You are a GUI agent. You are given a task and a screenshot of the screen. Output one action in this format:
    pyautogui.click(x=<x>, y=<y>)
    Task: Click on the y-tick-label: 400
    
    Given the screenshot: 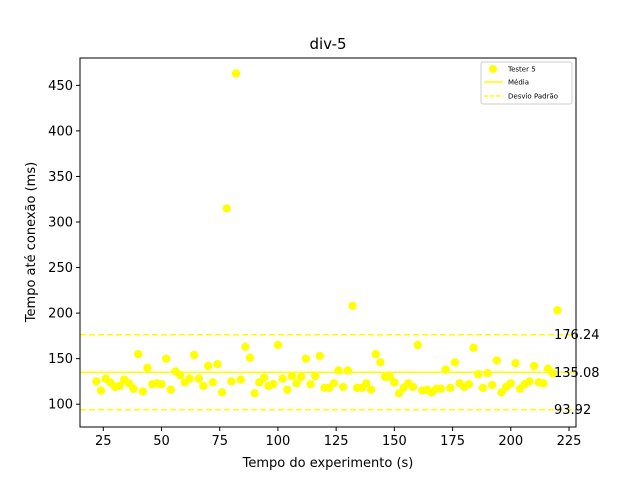 What is the action you would take?
    pyautogui.click(x=60, y=131)
    